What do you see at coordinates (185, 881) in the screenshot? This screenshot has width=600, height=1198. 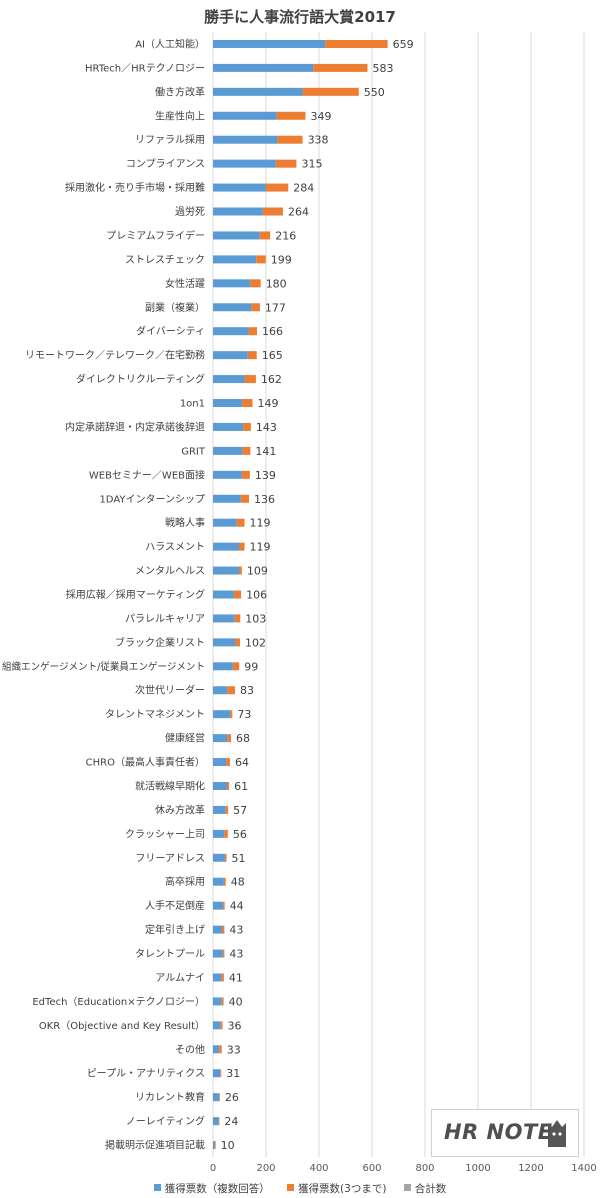 I see `category-label: 高卒採用` at bounding box center [185, 881].